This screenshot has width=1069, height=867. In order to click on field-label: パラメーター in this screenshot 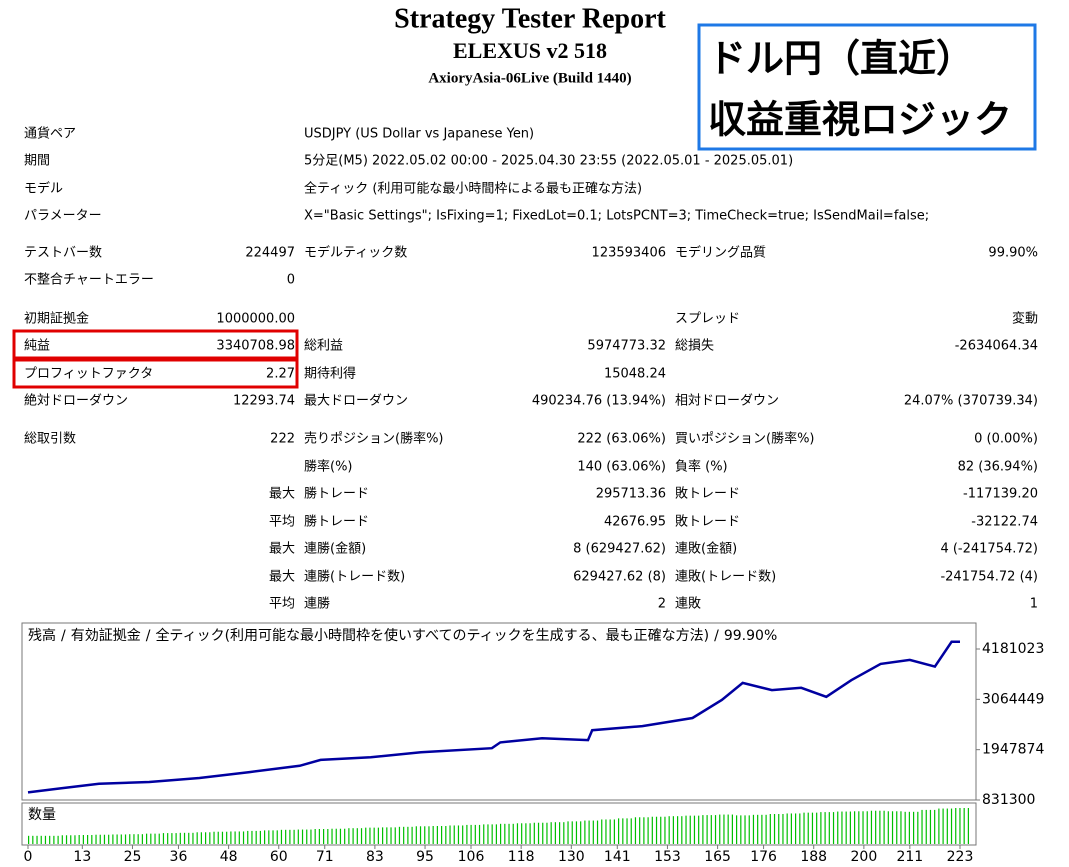, I will do `click(63, 216)`.